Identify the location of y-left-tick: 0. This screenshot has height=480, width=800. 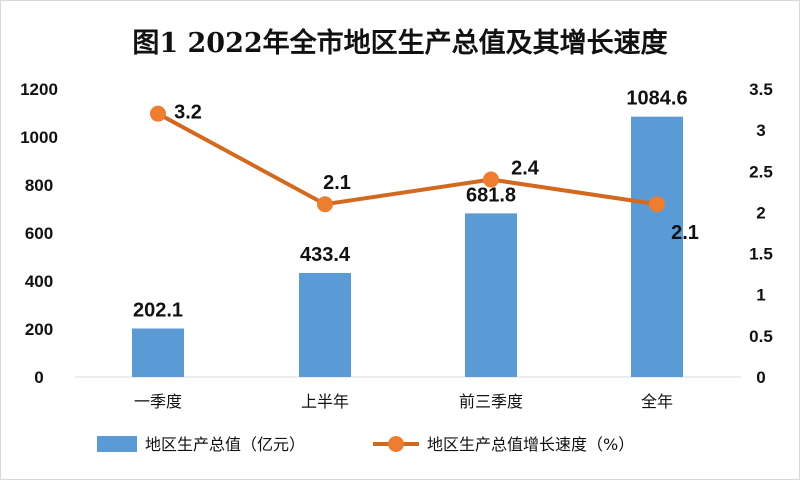
(38, 377).